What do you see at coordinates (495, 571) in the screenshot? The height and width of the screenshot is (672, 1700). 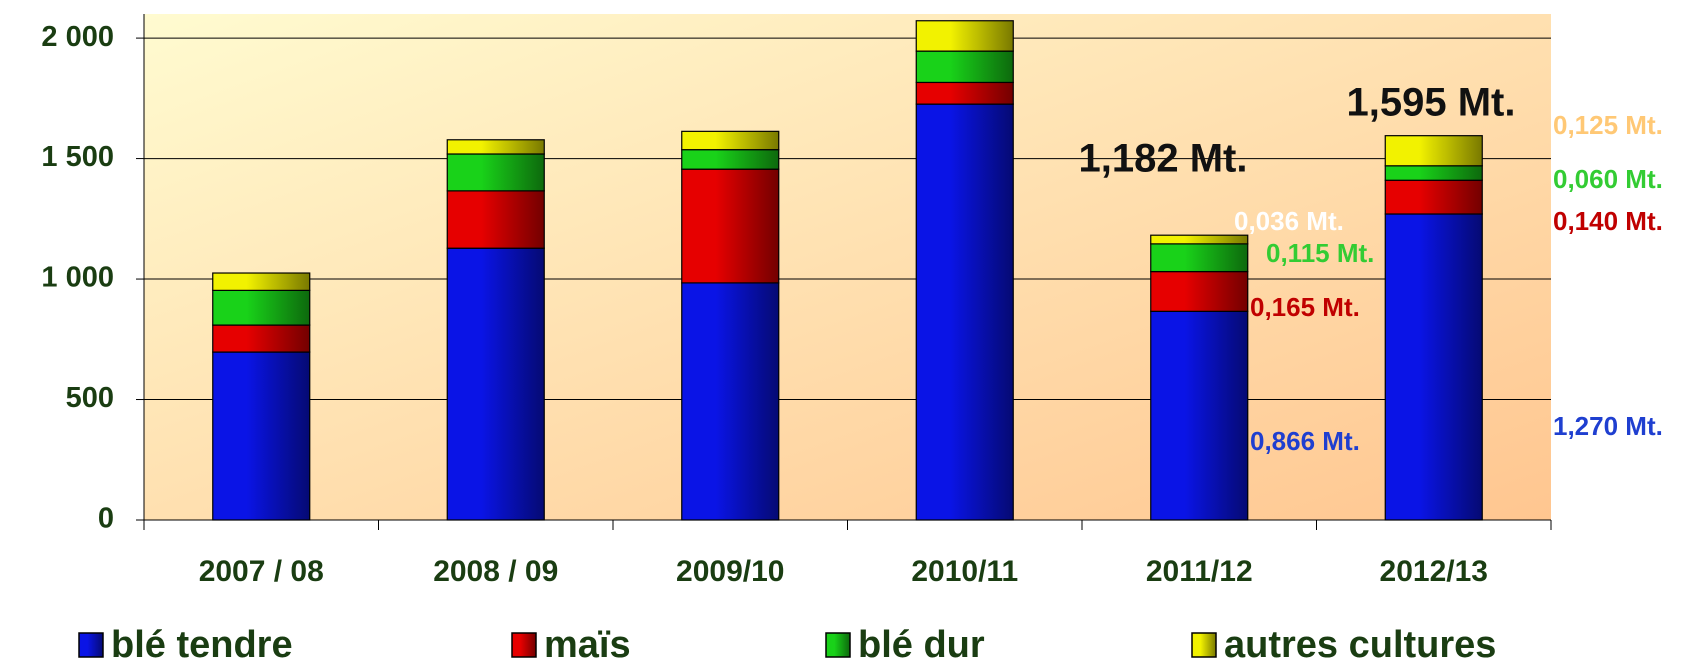 I see `x-tick-label: 2008 / 09` at bounding box center [495, 571].